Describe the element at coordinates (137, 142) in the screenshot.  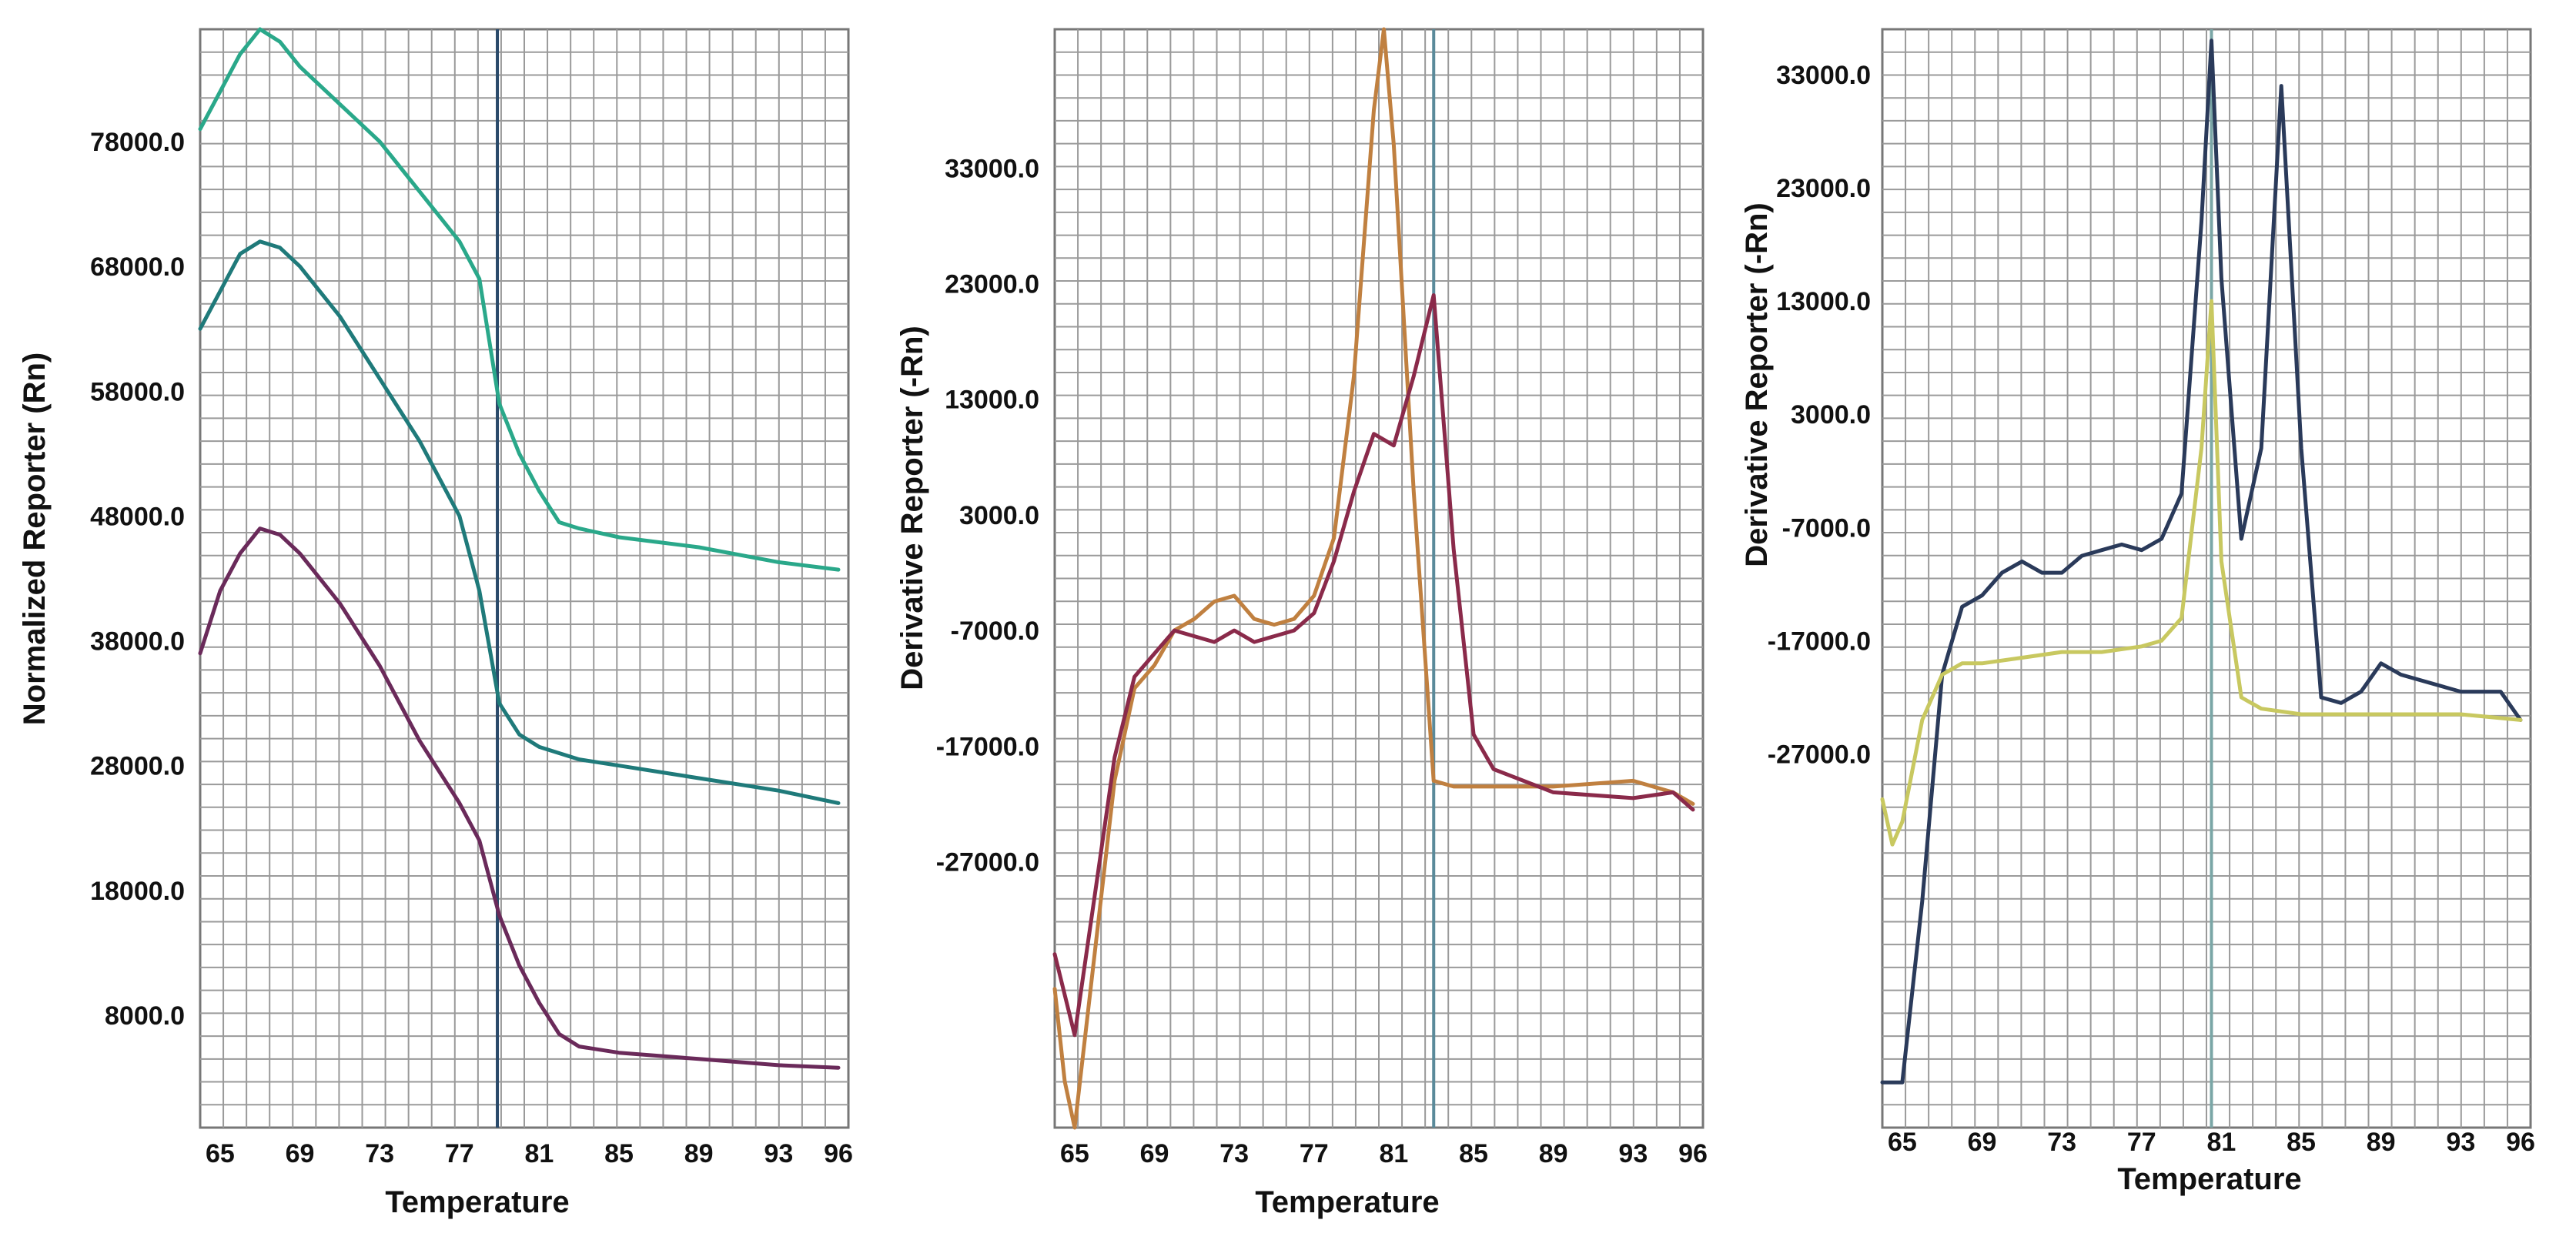
I see `y-tick-label: 78000.0` at that location.